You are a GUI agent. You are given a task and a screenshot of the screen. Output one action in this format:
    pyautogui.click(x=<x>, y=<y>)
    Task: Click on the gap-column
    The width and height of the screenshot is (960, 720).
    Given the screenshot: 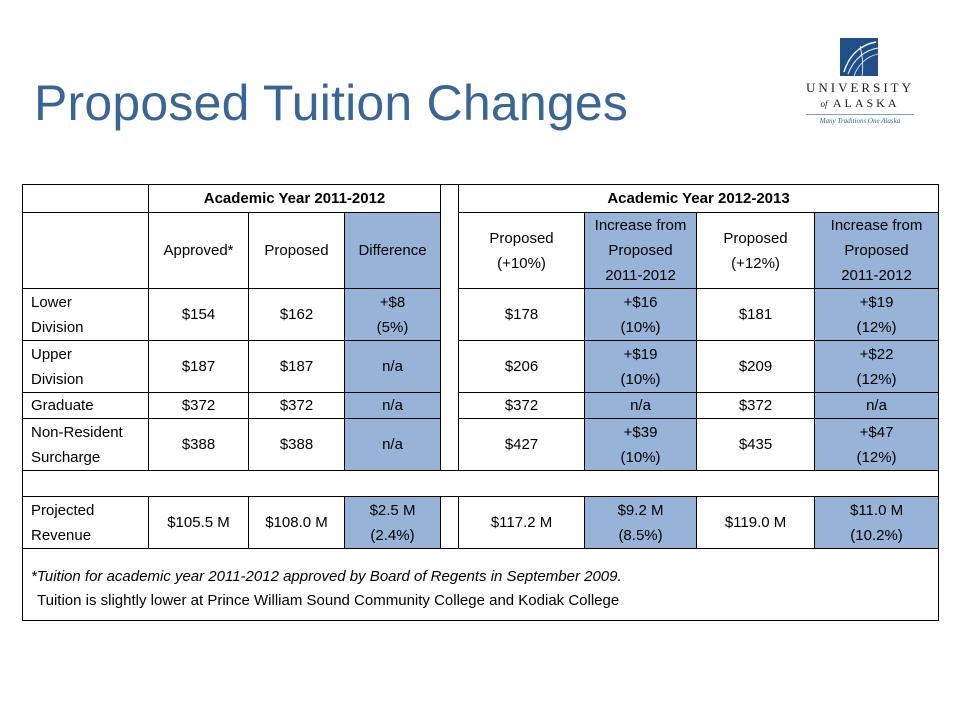 What is the action you would take?
    pyautogui.click(x=450, y=327)
    